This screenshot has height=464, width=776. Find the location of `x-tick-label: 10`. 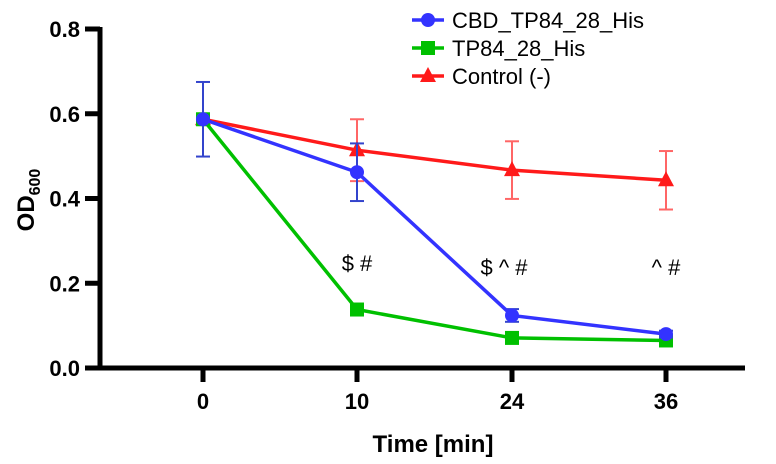

x-tick-label: 10 is located at coordinates (357, 401).